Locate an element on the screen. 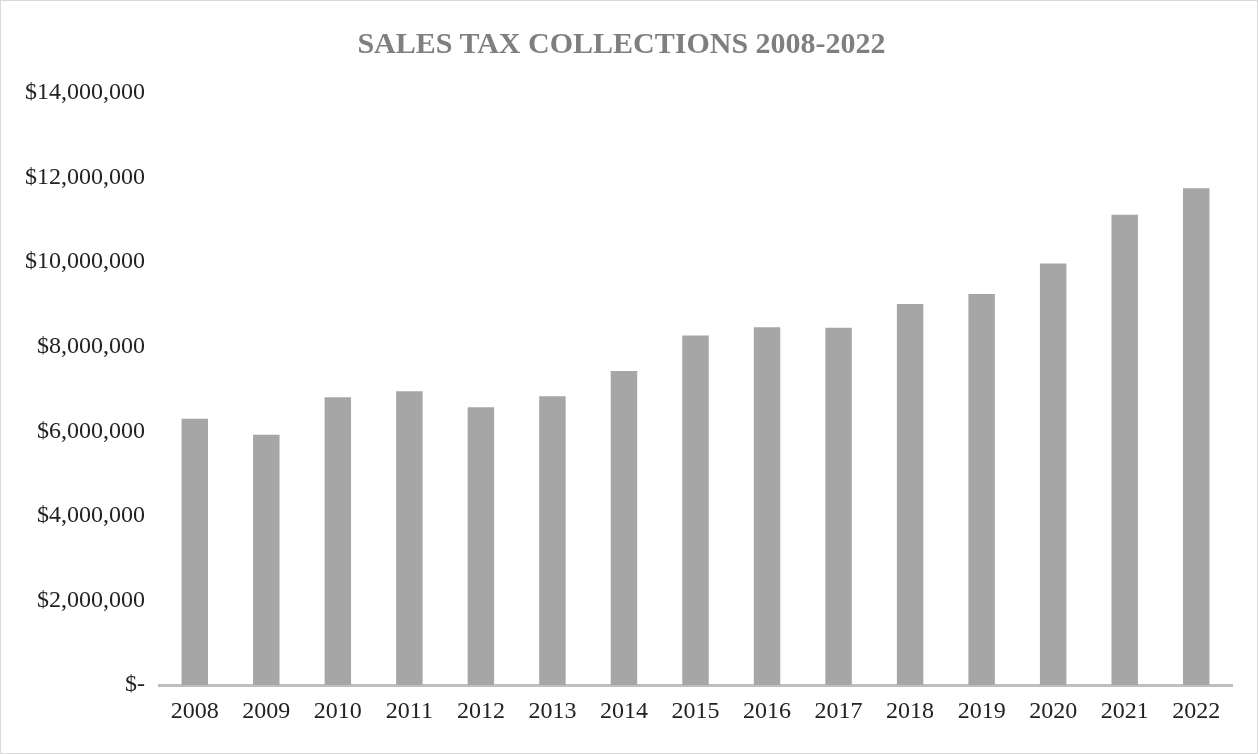 The height and width of the screenshot is (754, 1258). y-tick-label: $- is located at coordinates (135, 683).